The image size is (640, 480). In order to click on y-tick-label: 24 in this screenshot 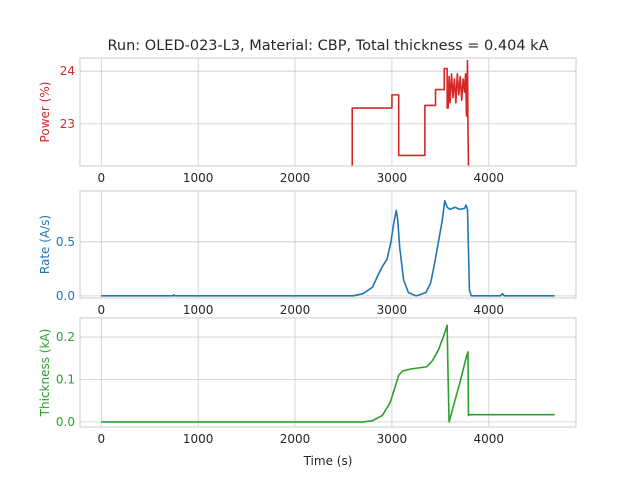, I will do `click(67, 71)`.